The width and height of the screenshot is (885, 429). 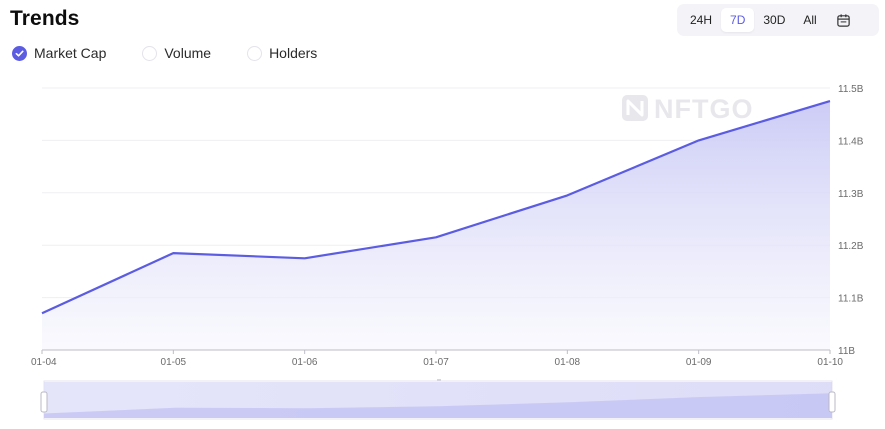 What do you see at coordinates (436, 362) in the screenshot?
I see `x-tick-label: 01-07` at bounding box center [436, 362].